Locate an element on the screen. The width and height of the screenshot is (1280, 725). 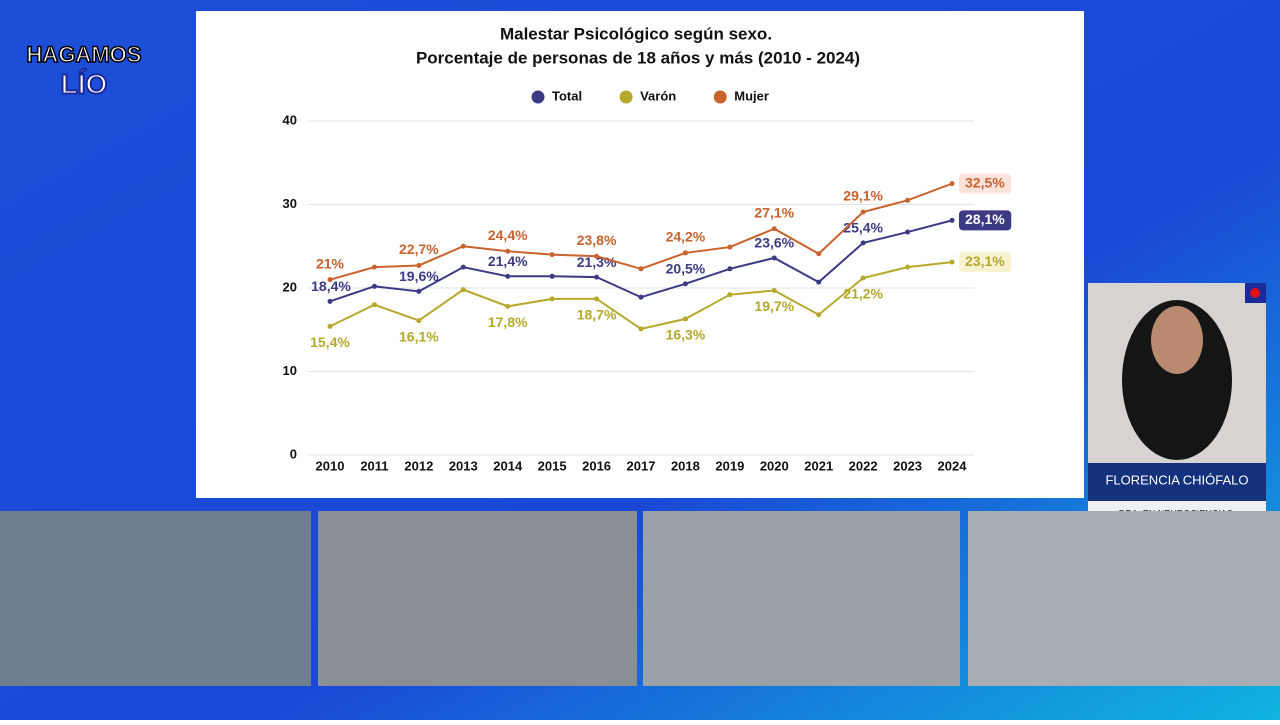
x-tick-label: 2015 is located at coordinates (552, 465).